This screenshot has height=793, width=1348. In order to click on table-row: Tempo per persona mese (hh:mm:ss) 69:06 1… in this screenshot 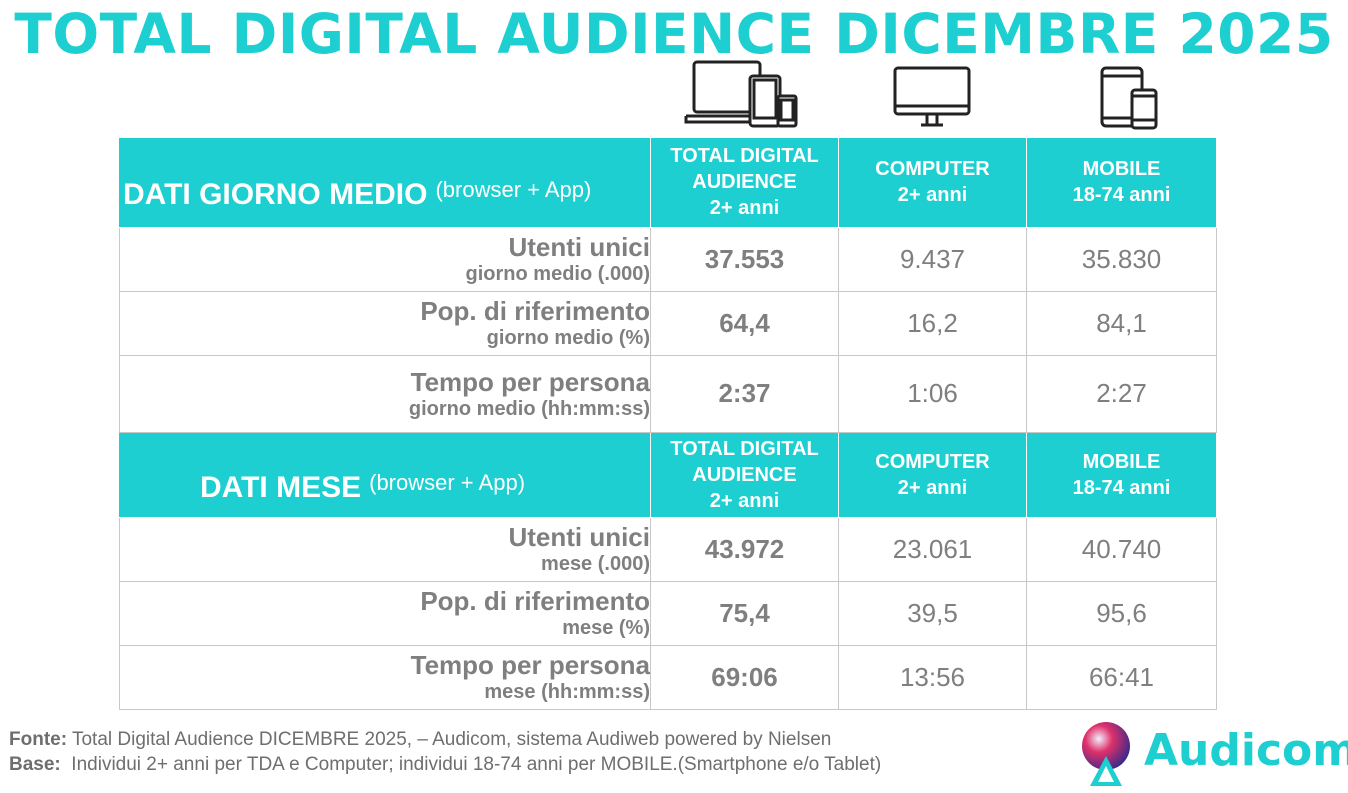, I will do `click(668, 677)`.